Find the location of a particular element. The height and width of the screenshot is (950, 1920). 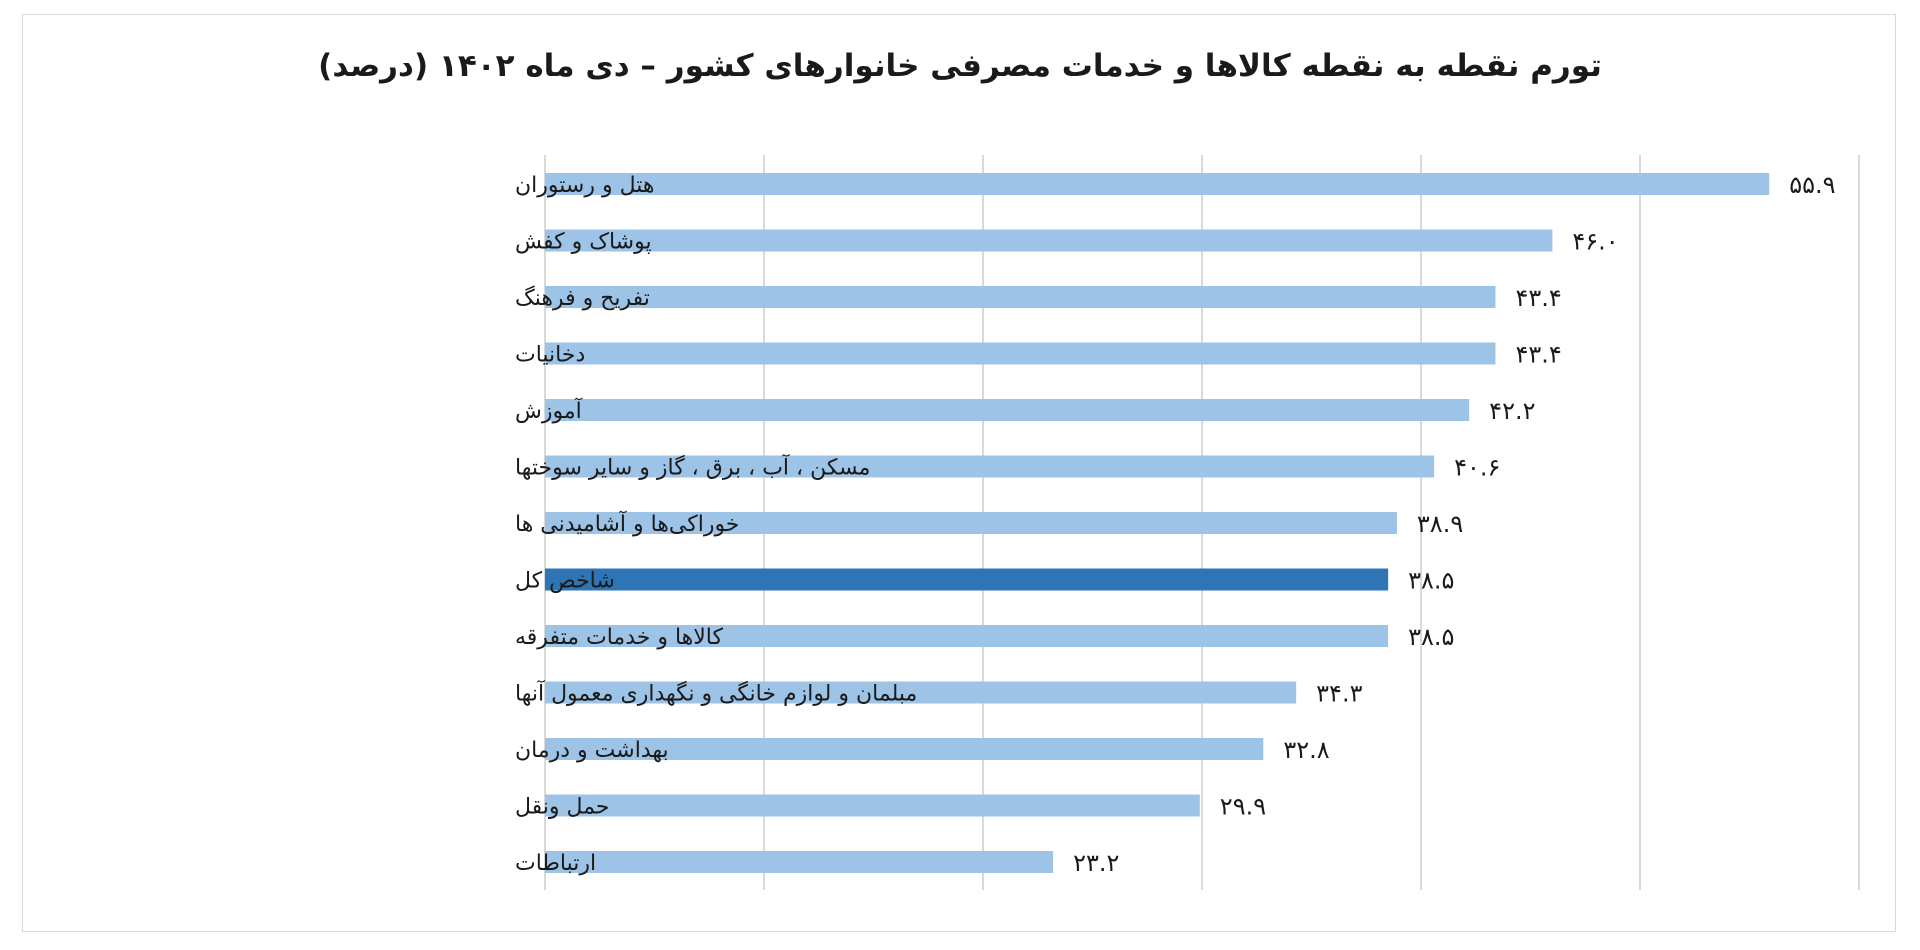

category-label: پوشاک و کفش is located at coordinates (583, 242).